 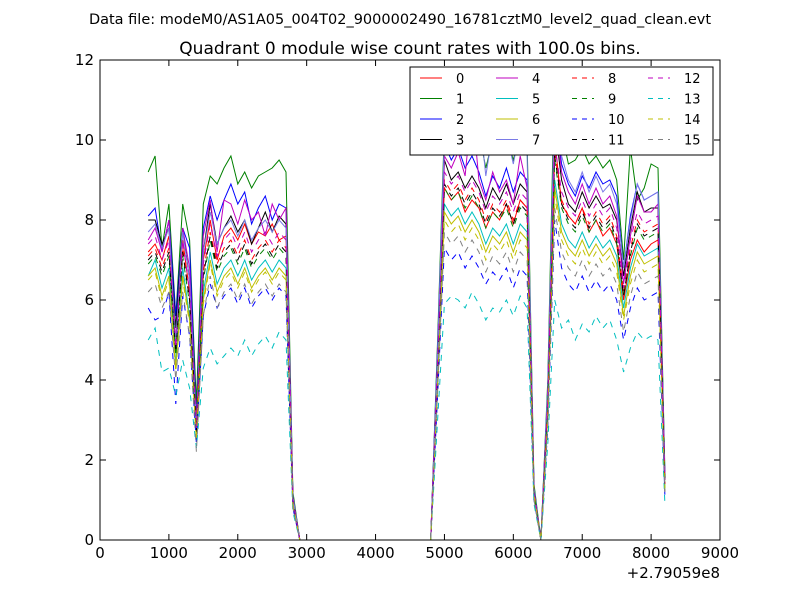 I want to click on legend-label-9: 9, so click(x=612, y=100).